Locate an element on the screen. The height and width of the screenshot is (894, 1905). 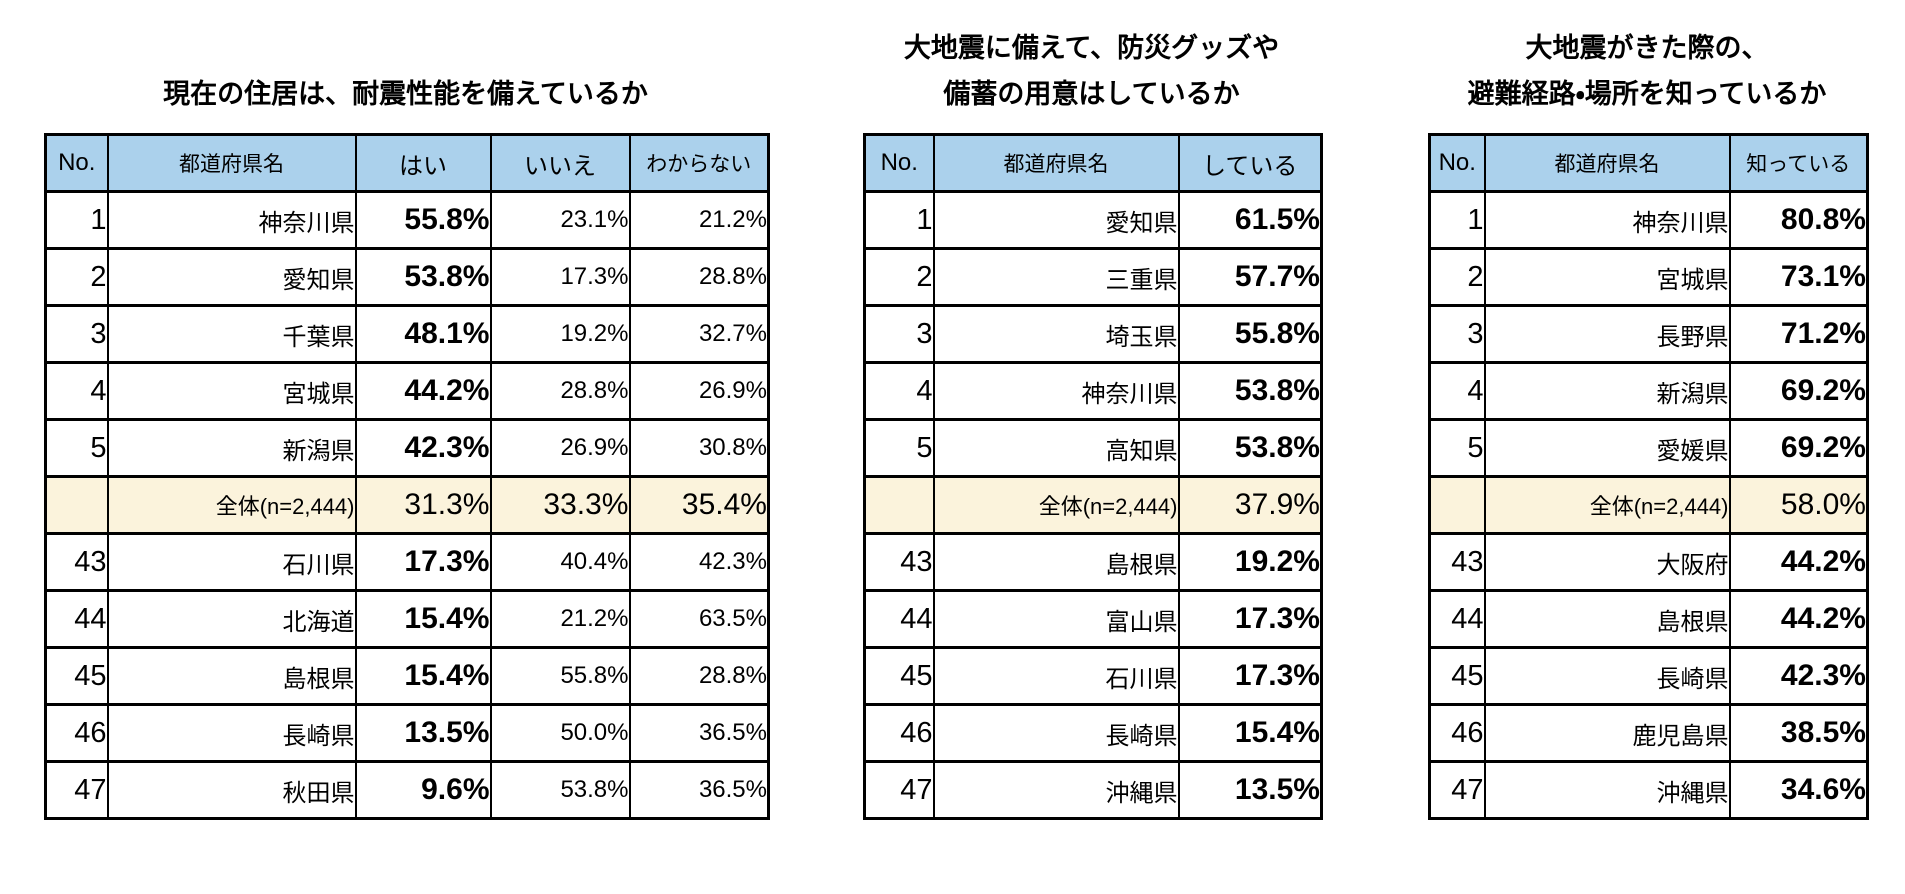
table-title: 現在の住居は、耐震性能を備えているか is located at coordinates (405, 66).